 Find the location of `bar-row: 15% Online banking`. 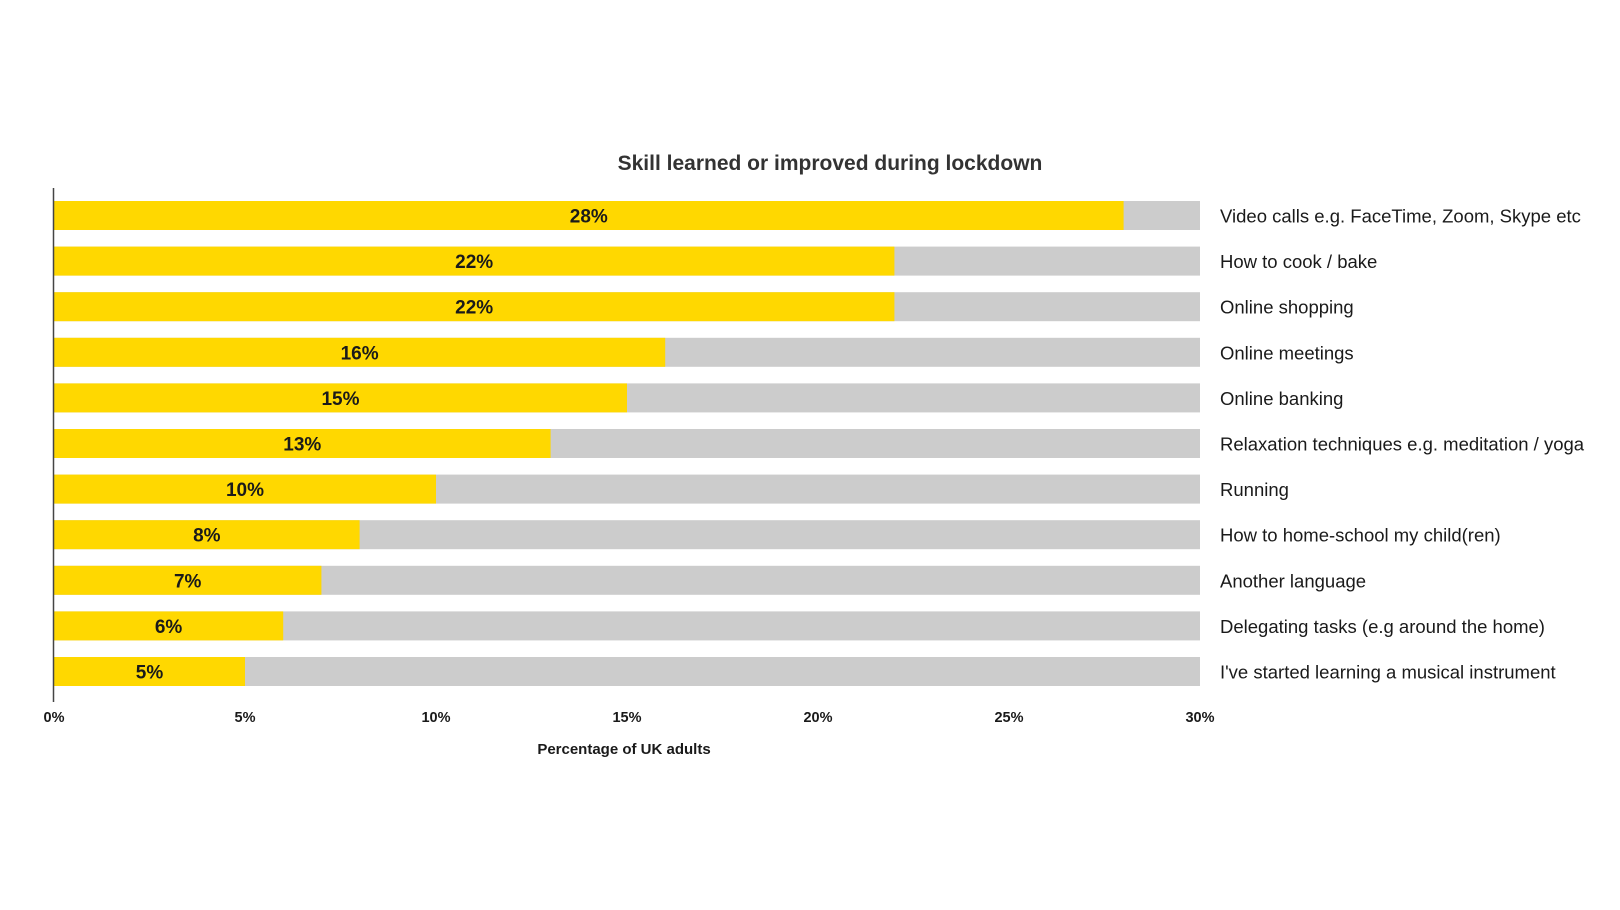

bar-row: 15% Online banking is located at coordinates (698, 398).